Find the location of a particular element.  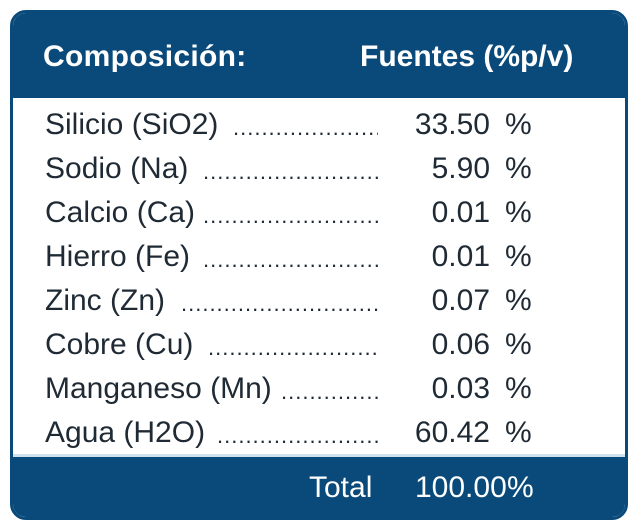

row-name: Hierro (Fe) is located at coordinates (118, 256).